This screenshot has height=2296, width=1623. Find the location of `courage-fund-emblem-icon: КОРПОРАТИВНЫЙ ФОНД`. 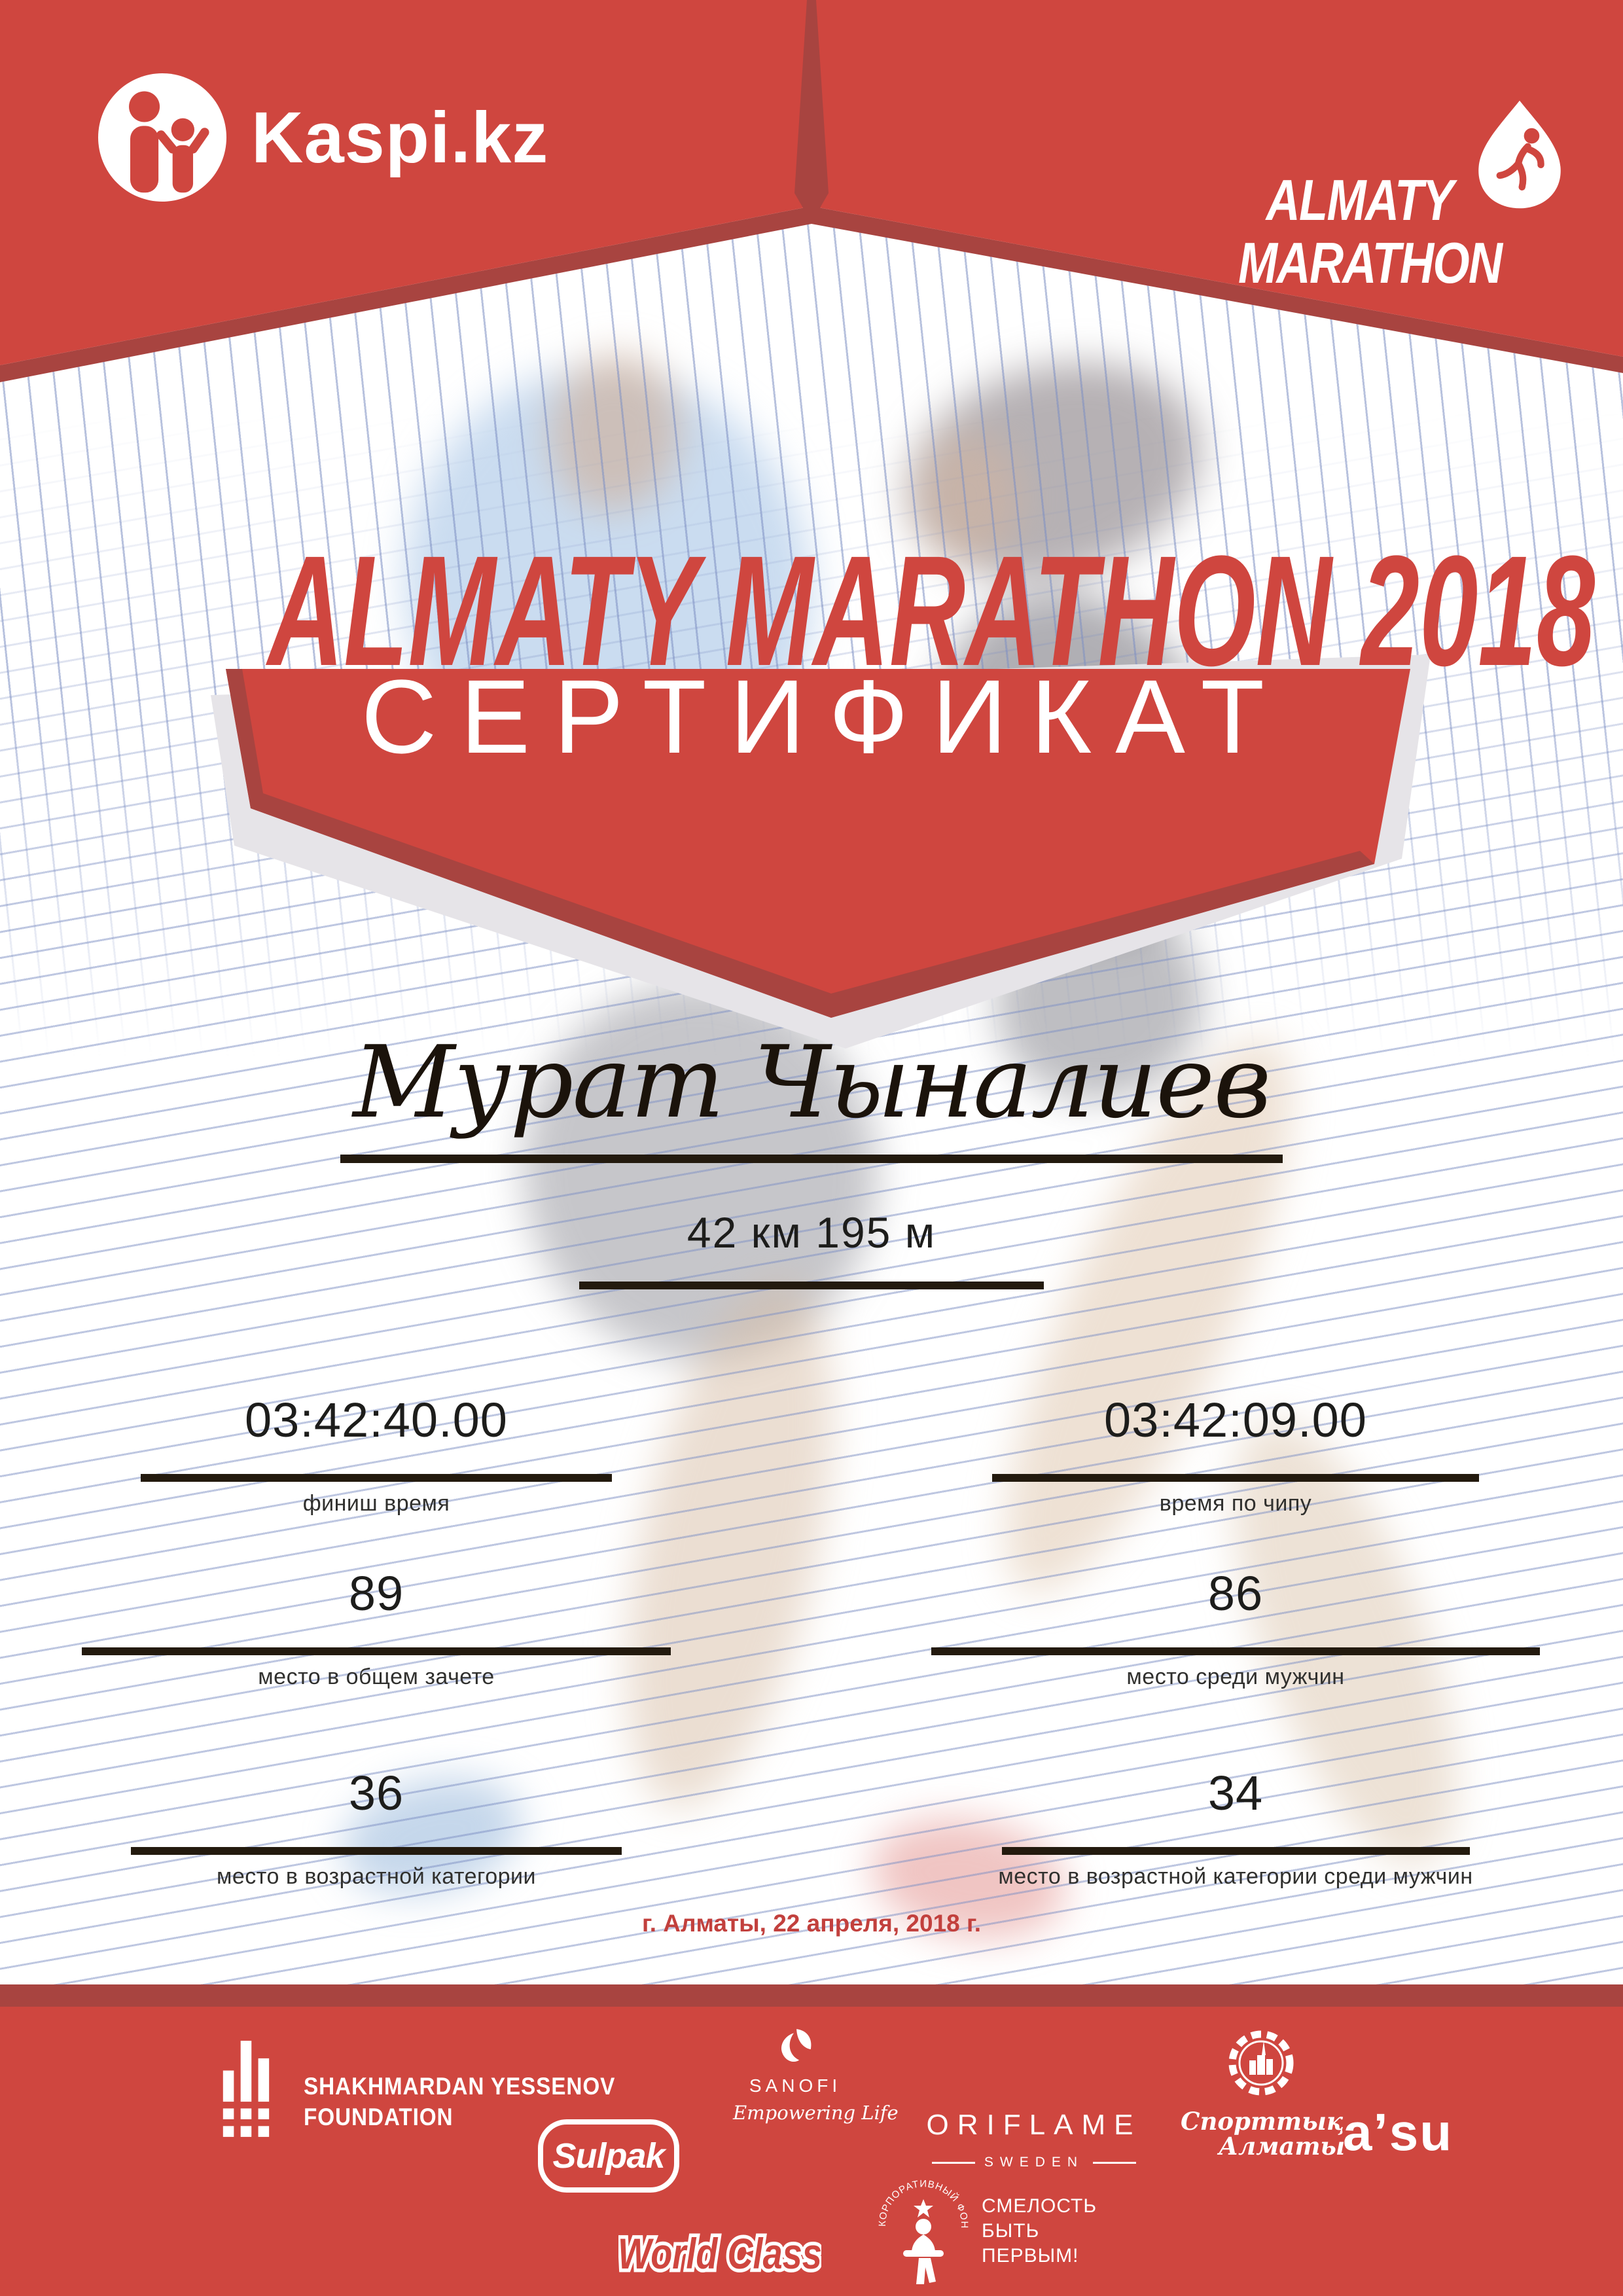

courage-fund-emblem-icon: КОРПОРАТИВНЫЙ ФОНД is located at coordinates (921, 2228).